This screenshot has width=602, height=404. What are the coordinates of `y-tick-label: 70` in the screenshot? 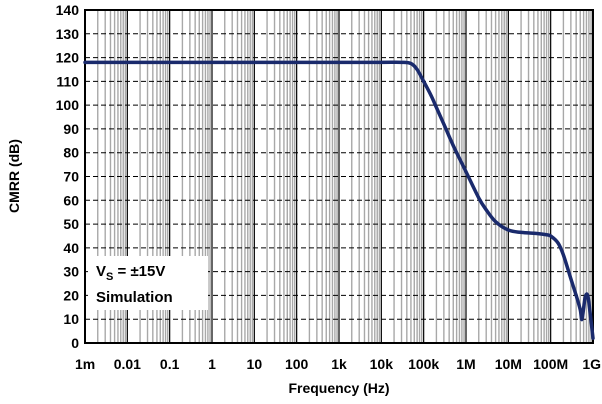 It's located at (71, 177).